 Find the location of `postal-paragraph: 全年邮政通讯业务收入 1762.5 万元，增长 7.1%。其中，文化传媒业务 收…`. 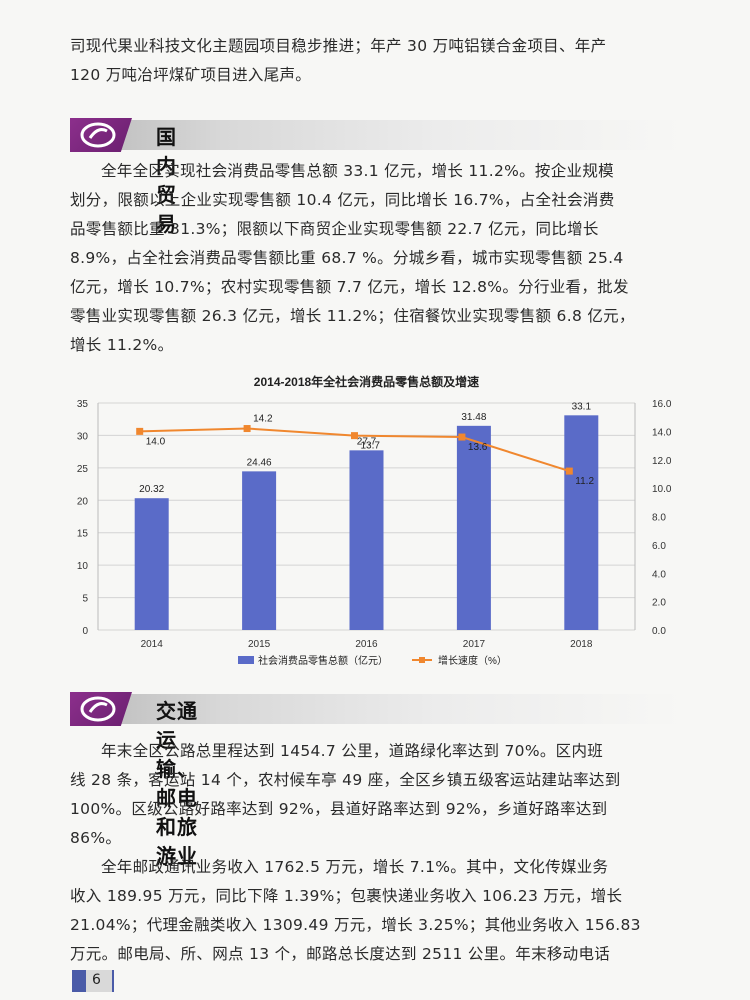

postal-paragraph: 全年邮政通讯业务收入 1762.5 万元，增长 7.1%。其中，文化传媒业务 收… is located at coordinates (377, 911).